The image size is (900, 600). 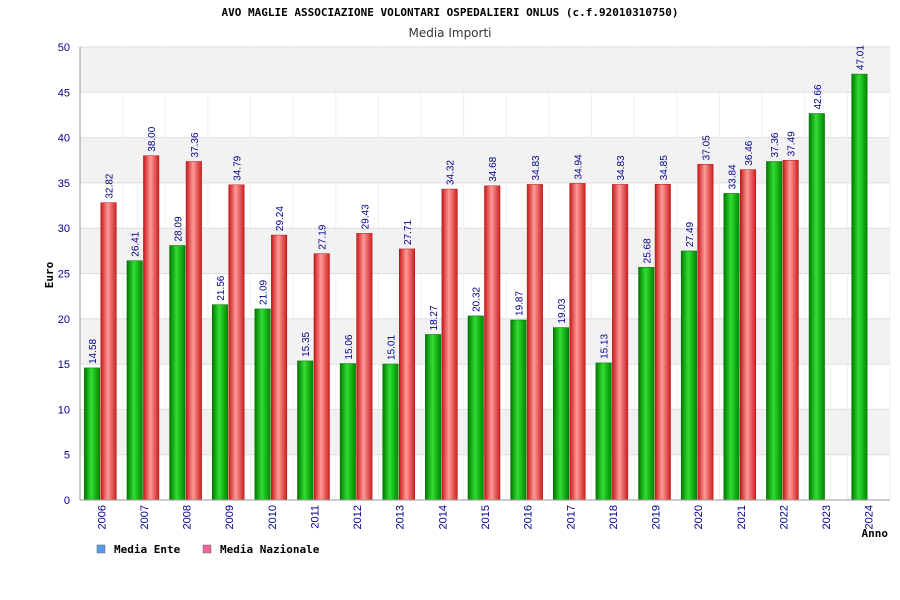 What do you see at coordinates (401, 517) in the screenshot?
I see `x-tick-label: 2013` at bounding box center [401, 517].